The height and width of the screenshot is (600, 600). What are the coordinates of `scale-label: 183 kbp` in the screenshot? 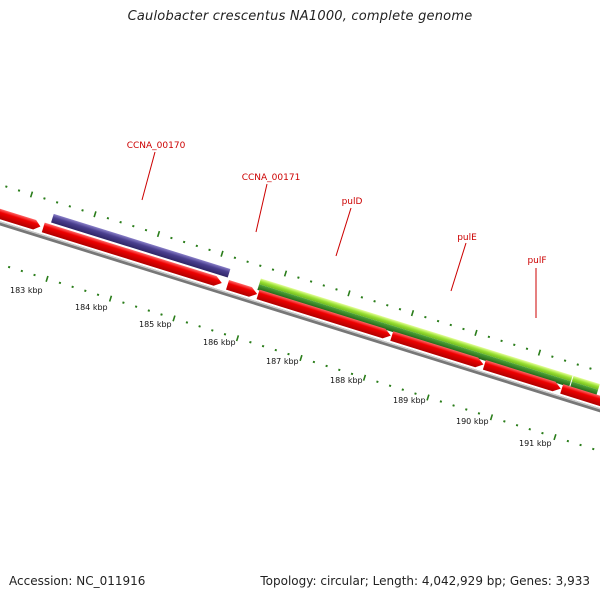 It's located at (26, 290).